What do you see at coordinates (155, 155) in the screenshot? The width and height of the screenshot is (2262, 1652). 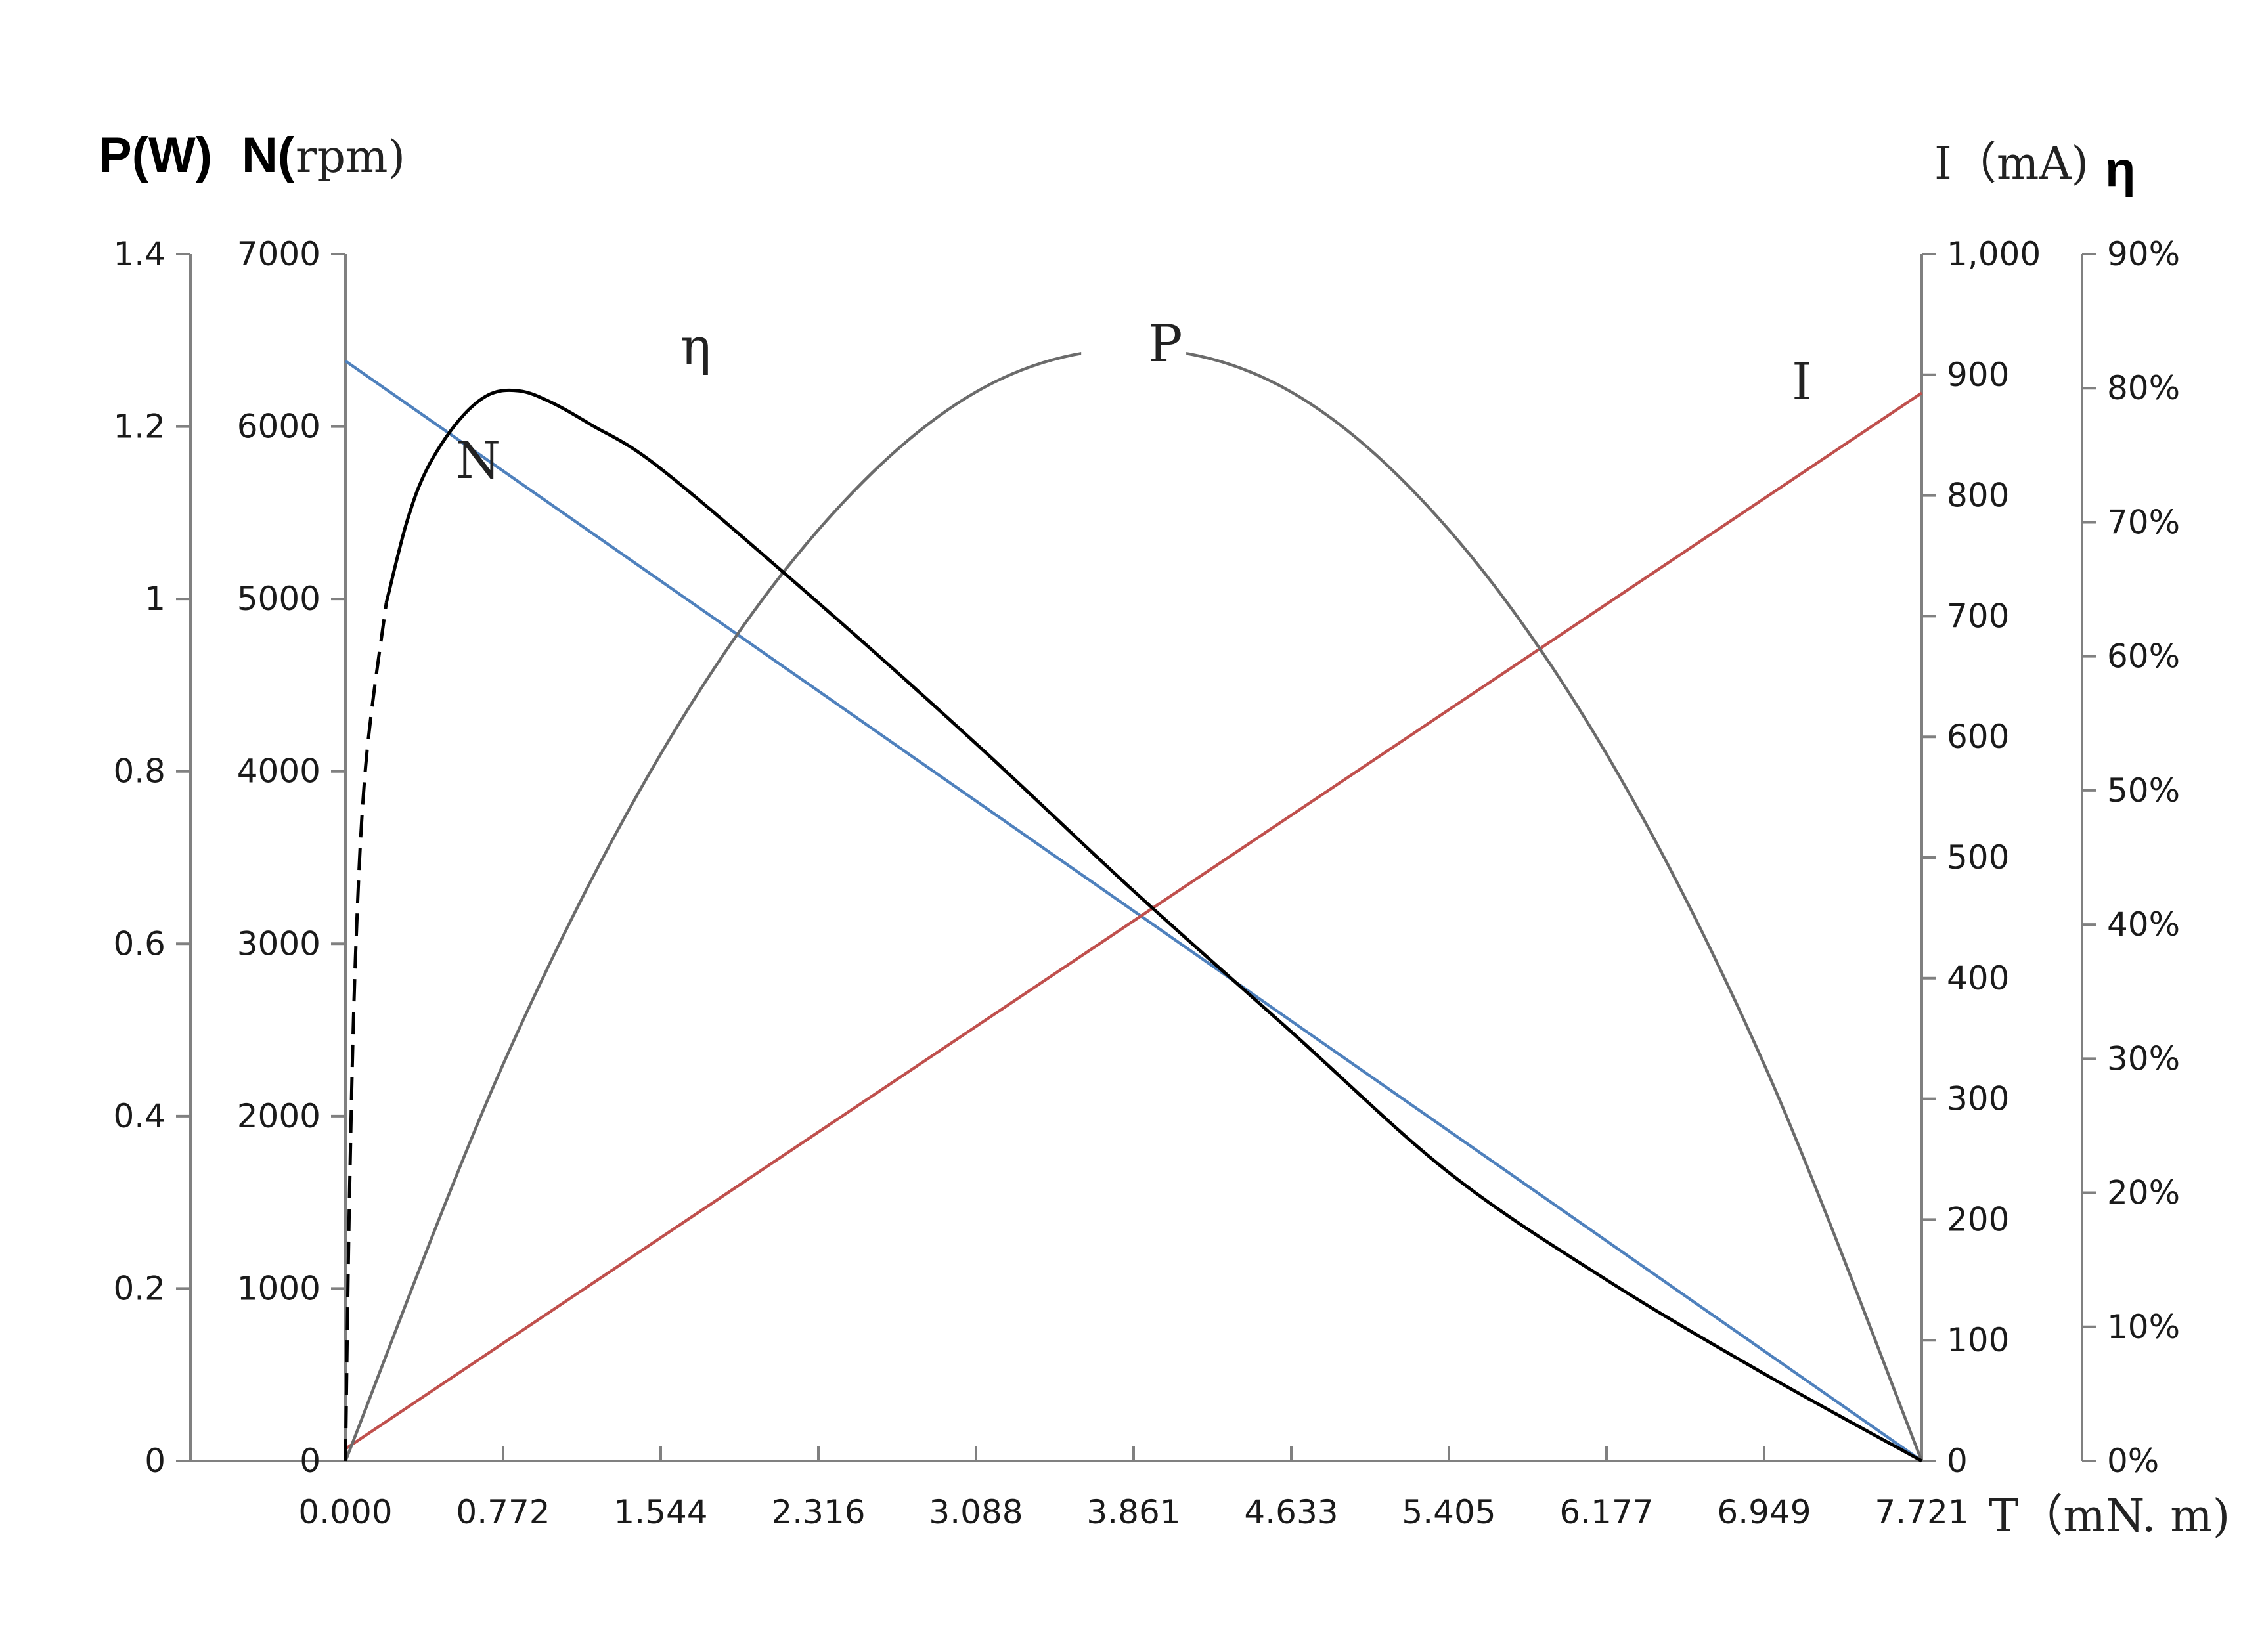 I see `power-axis-unit: P(W)` at bounding box center [155, 155].